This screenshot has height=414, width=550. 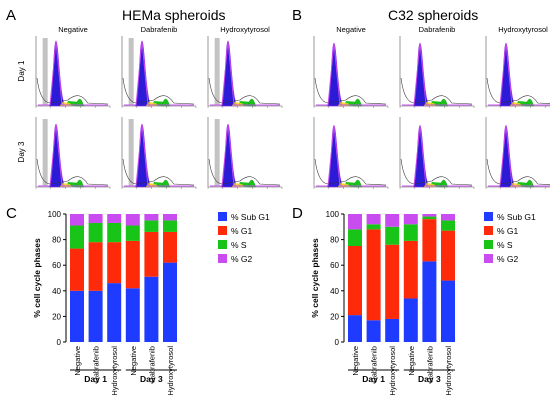 I want to click on y-tick-label: 100, so click(x=333, y=214).